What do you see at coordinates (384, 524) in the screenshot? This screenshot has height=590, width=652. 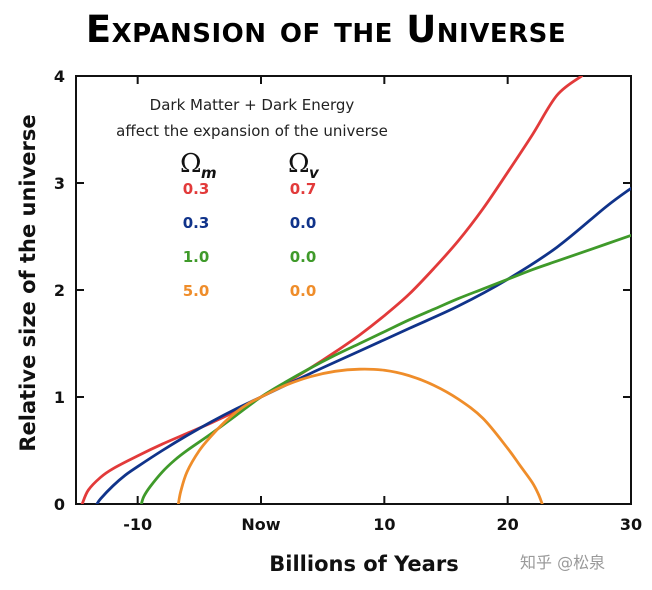 I see `x-tick-label: 10` at bounding box center [384, 524].